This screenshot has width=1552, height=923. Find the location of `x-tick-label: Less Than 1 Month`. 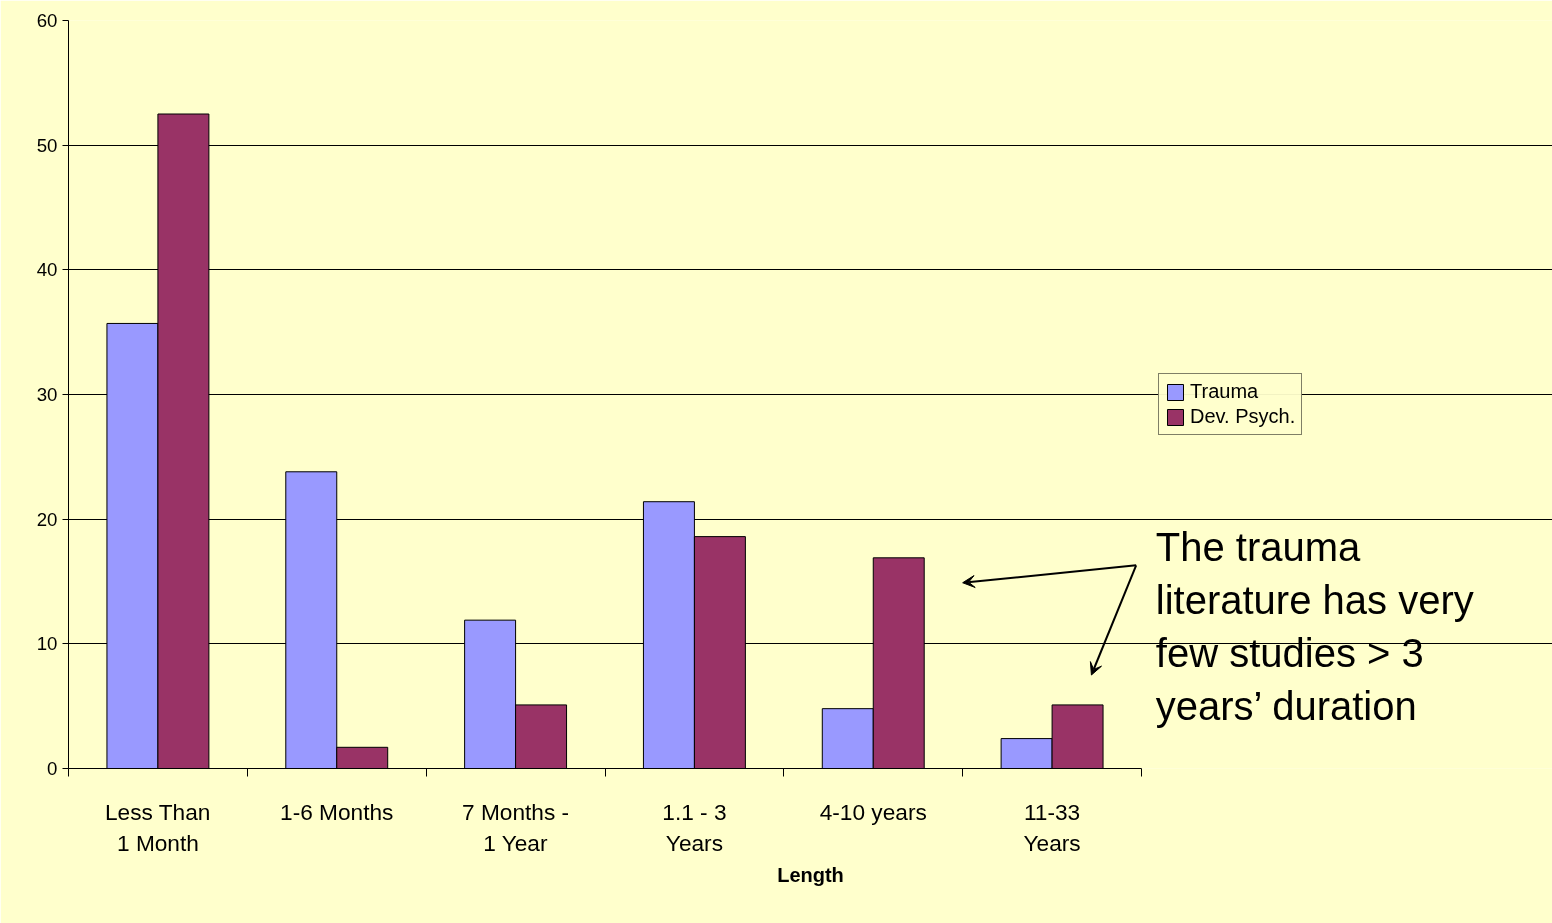

x-tick-label: Less Than 1 Month is located at coordinates (158, 827).